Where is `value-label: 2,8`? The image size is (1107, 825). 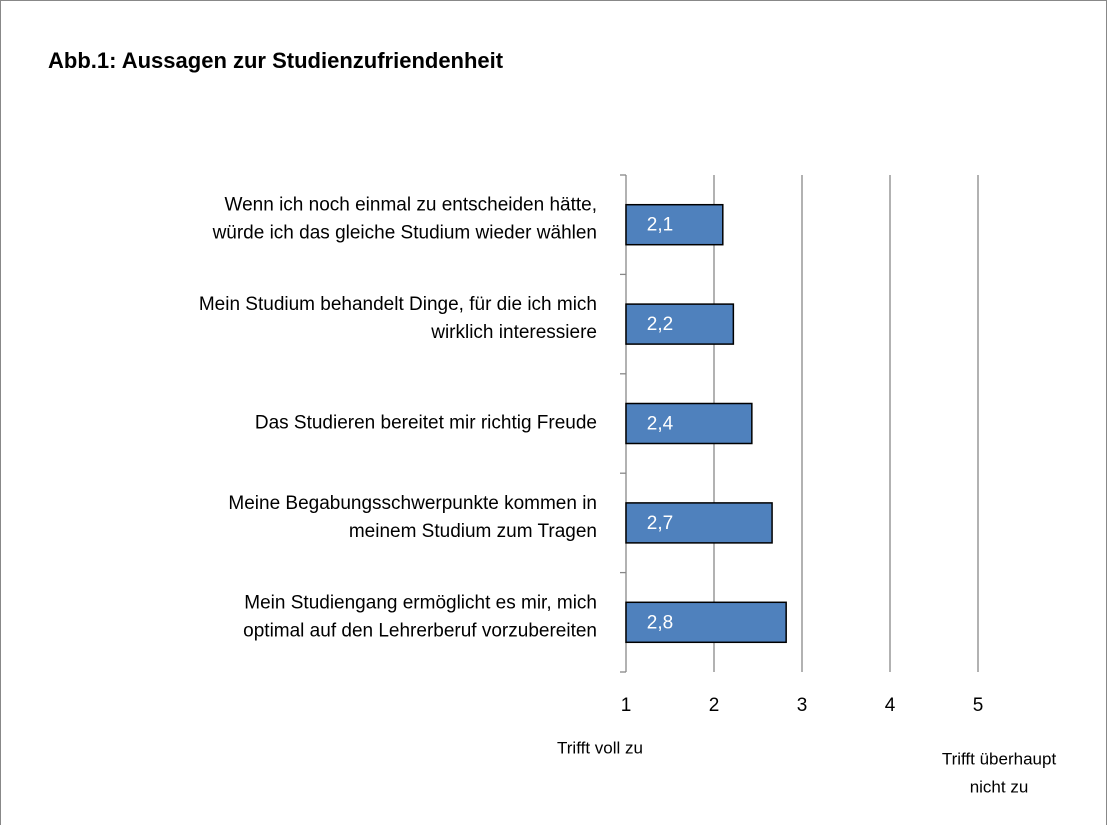 value-label: 2,8 is located at coordinates (660, 622).